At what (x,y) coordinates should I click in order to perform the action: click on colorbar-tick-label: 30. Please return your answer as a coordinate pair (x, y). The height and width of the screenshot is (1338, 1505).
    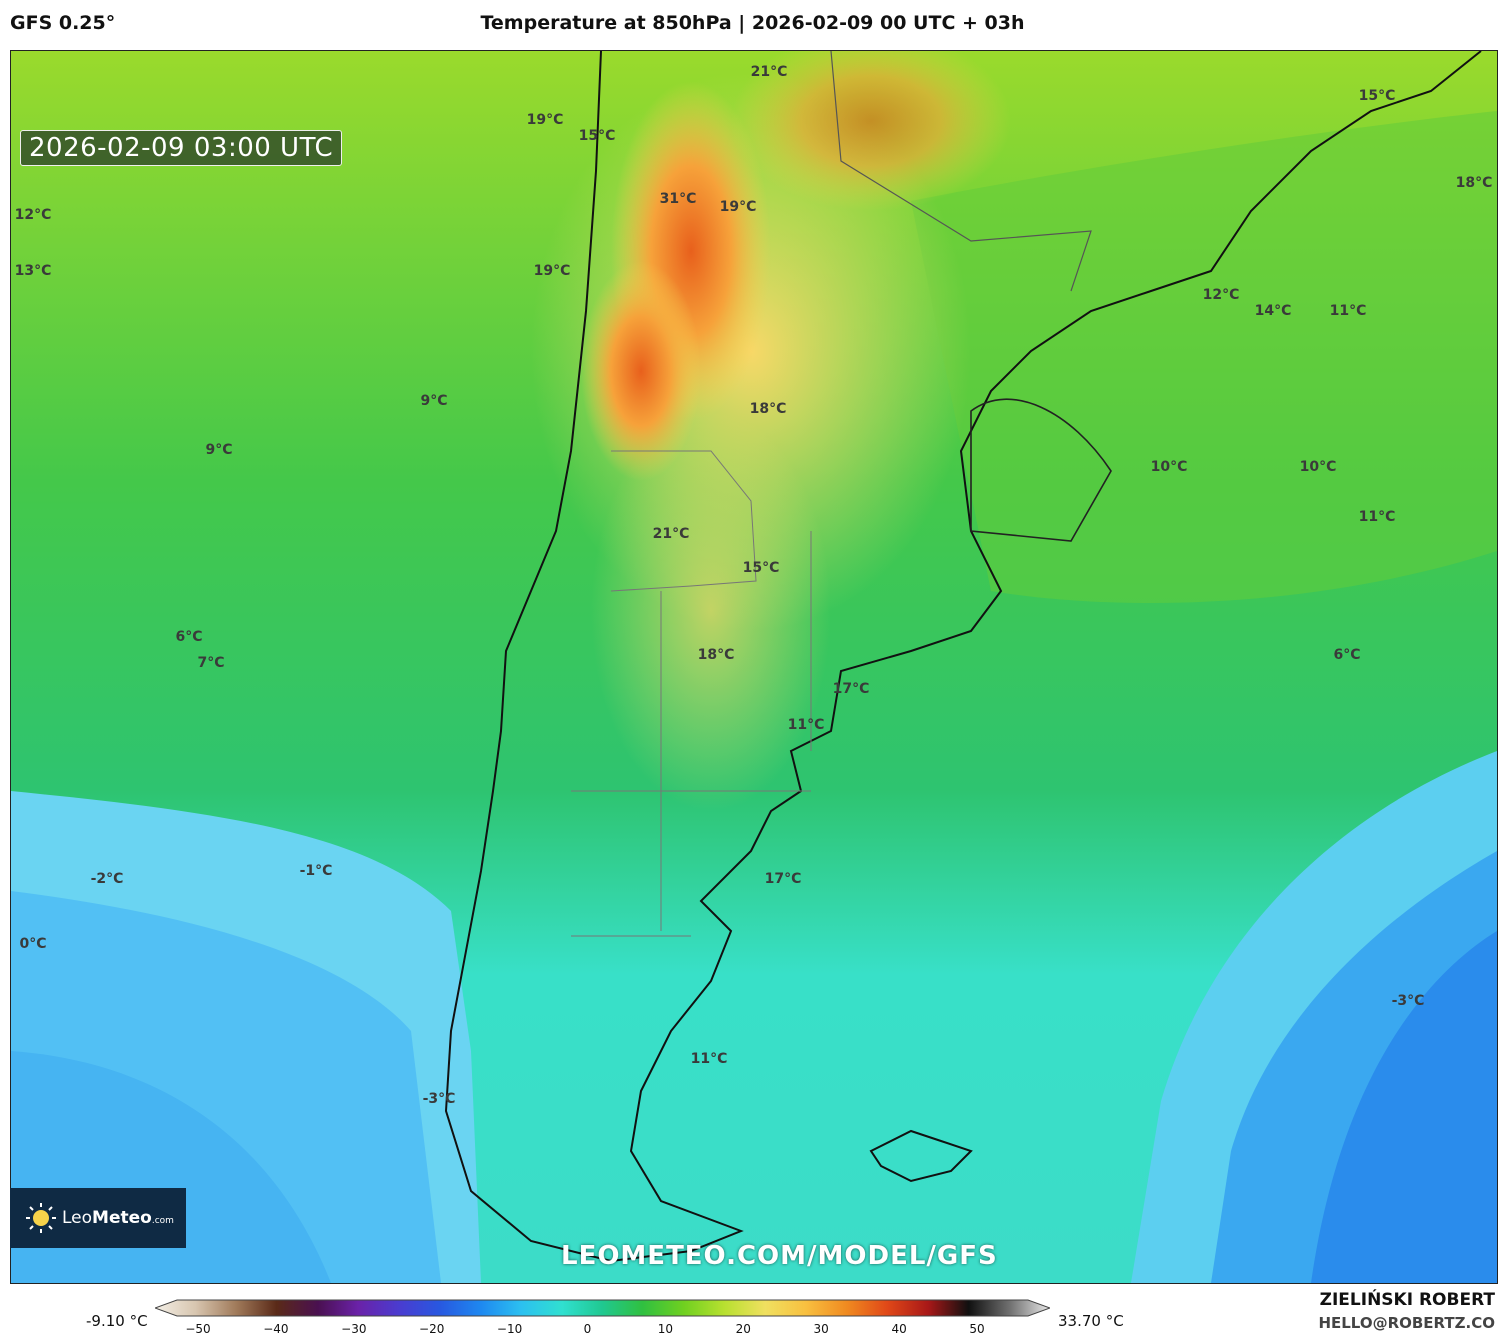
    Looking at the image, I should click on (821, 1329).